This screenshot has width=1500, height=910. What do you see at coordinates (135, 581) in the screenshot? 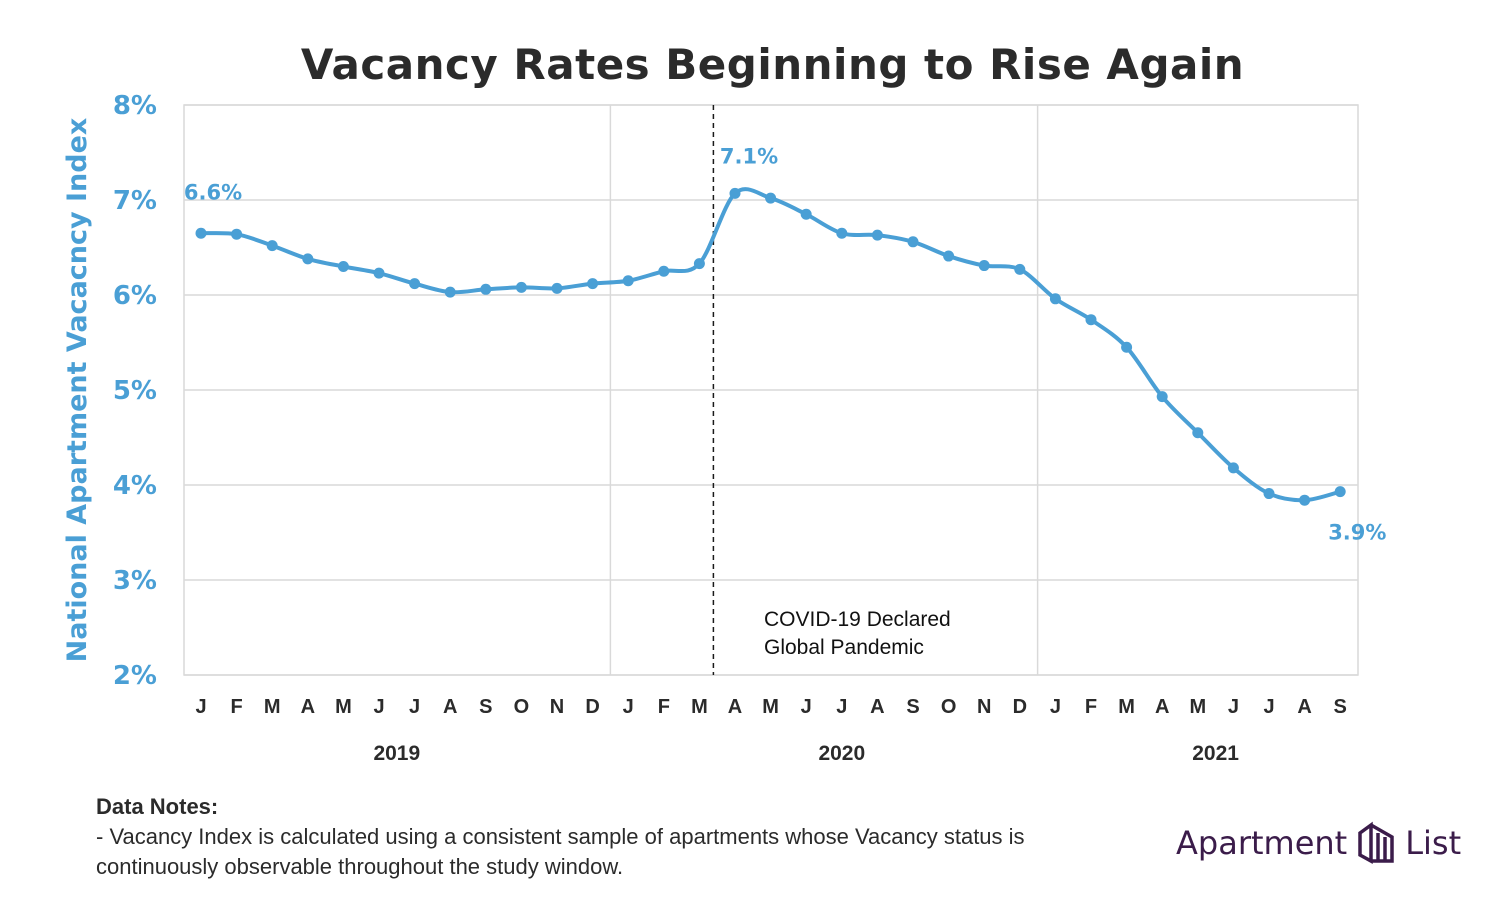
I see `y-tick-label: 3%` at bounding box center [135, 581].